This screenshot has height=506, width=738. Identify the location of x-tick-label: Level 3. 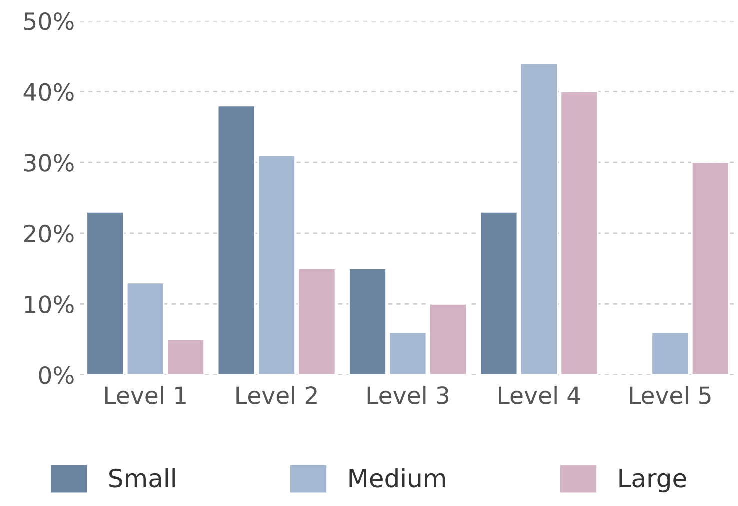
(408, 395).